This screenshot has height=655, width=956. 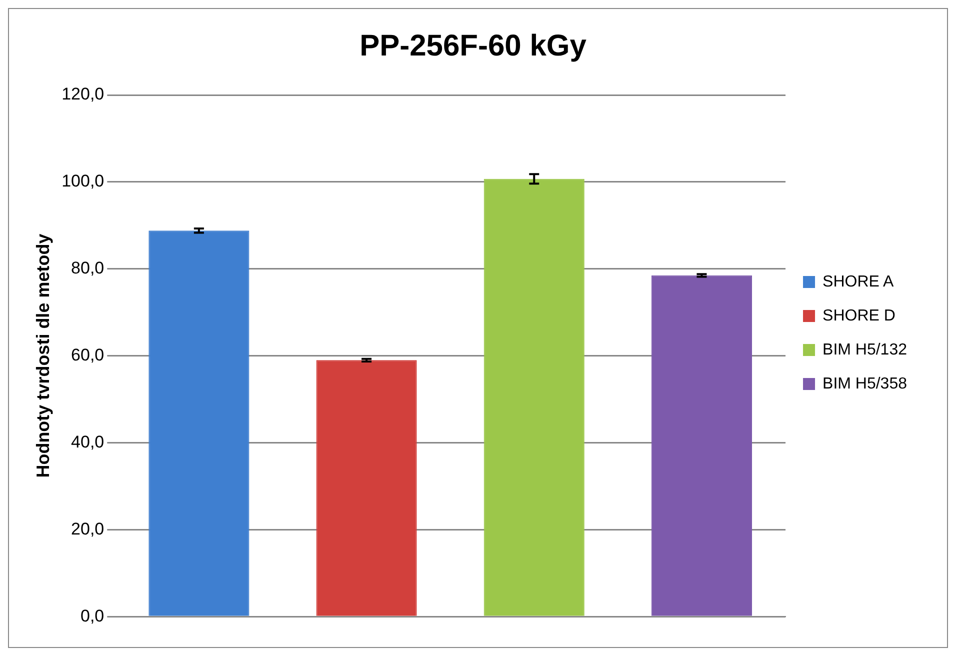 What do you see at coordinates (473, 45) in the screenshot?
I see `chart-title: PP-256F-60 kGy` at bounding box center [473, 45].